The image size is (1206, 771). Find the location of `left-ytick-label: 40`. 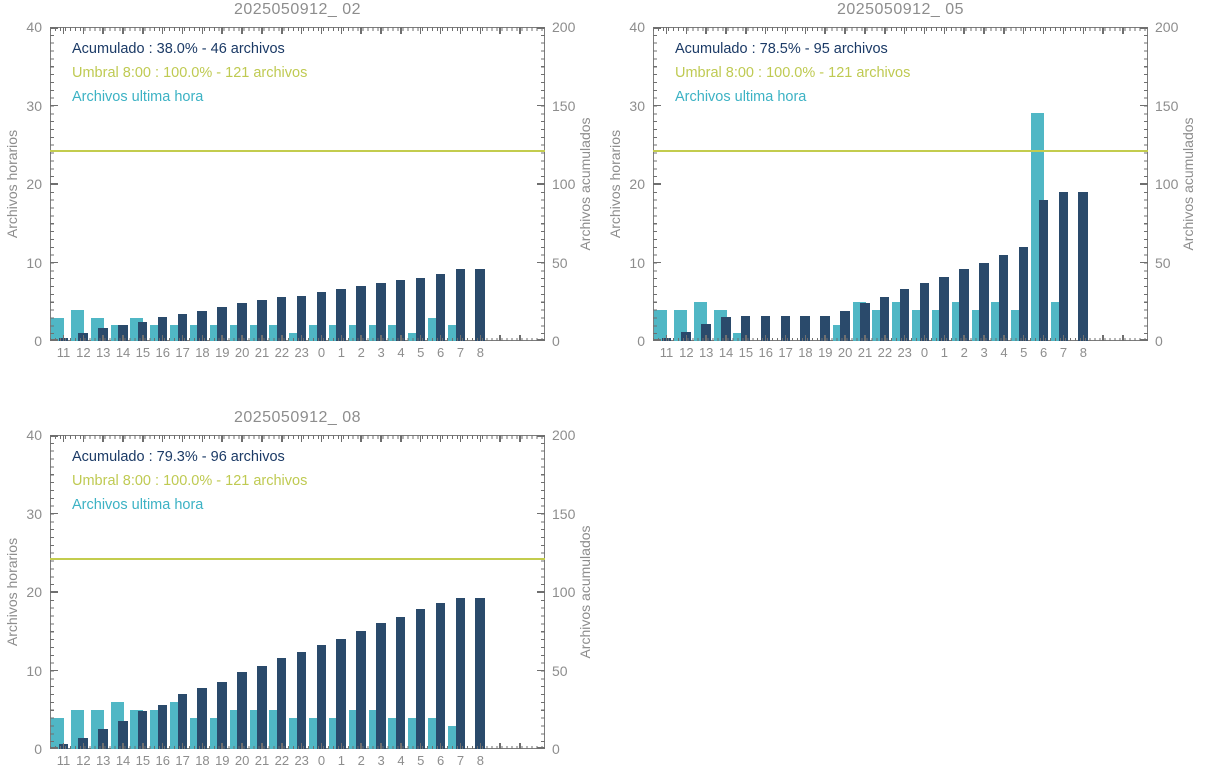

left-ytick-label: 40 is located at coordinates (637, 27).